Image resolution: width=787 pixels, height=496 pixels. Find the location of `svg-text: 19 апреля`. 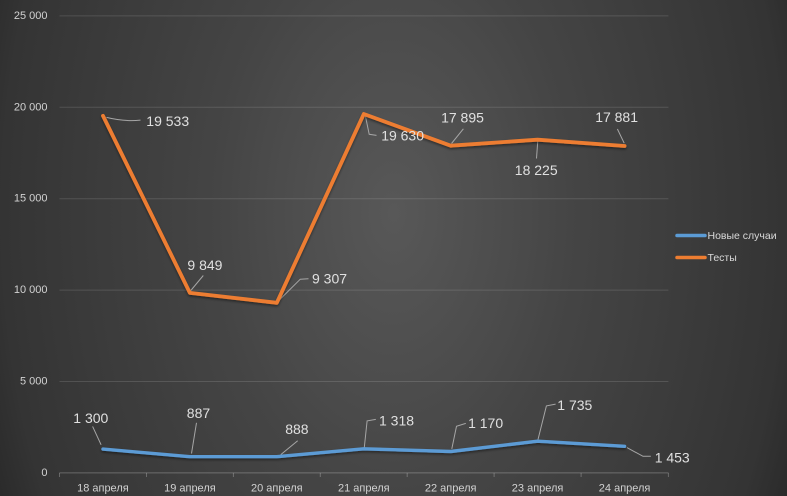

svg-text: 19 апреля is located at coordinates (190, 488).